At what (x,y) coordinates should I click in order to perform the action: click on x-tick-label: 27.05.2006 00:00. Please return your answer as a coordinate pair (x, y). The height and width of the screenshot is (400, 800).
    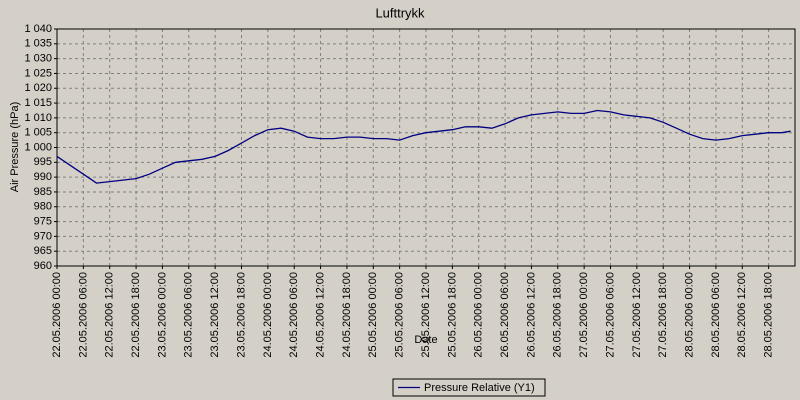
    Looking at the image, I should click on (584, 315).